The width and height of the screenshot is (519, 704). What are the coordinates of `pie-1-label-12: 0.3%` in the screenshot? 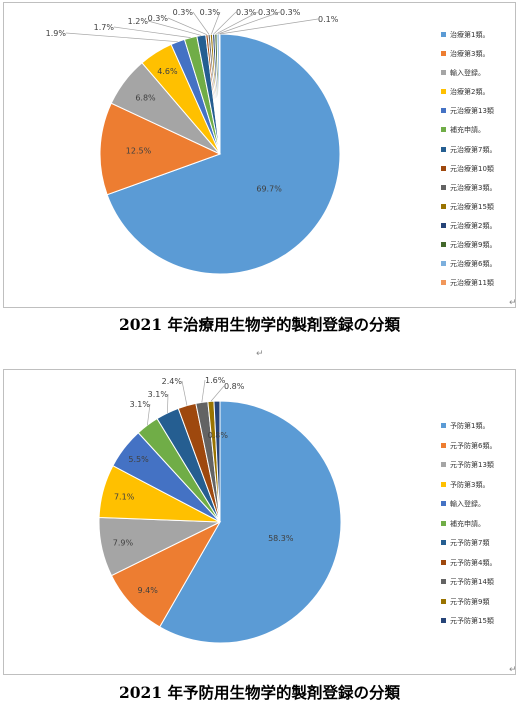 It's located at (290, 12).